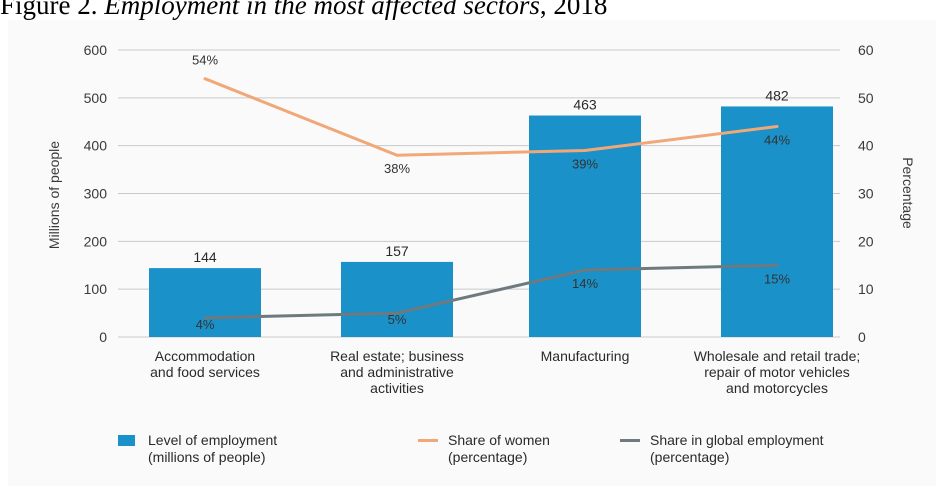  Describe the element at coordinates (585, 283) in the screenshot. I see `share-in-global-employment-label: 14%` at that location.